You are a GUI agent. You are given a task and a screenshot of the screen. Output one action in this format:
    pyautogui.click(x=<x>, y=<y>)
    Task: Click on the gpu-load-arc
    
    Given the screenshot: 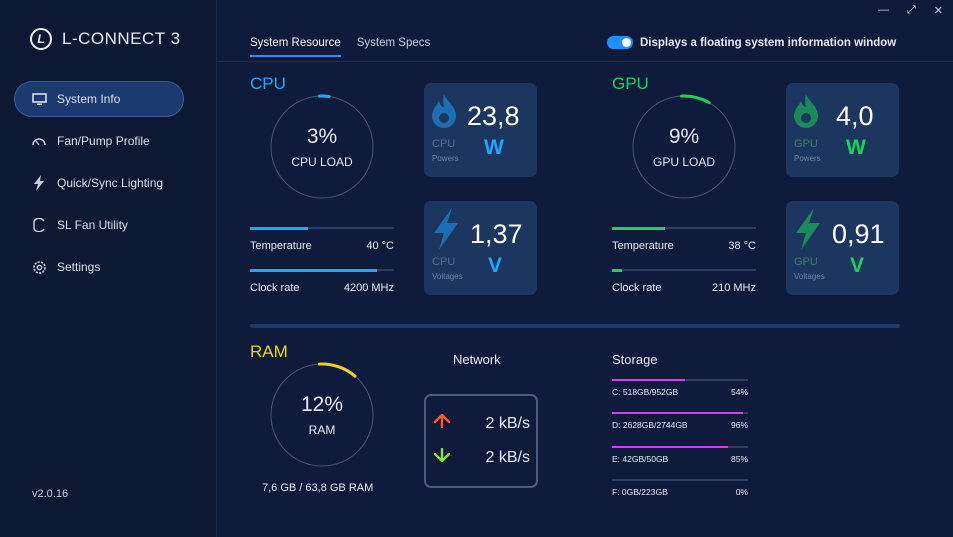 What is the action you would take?
    pyautogui.click(x=695, y=99)
    